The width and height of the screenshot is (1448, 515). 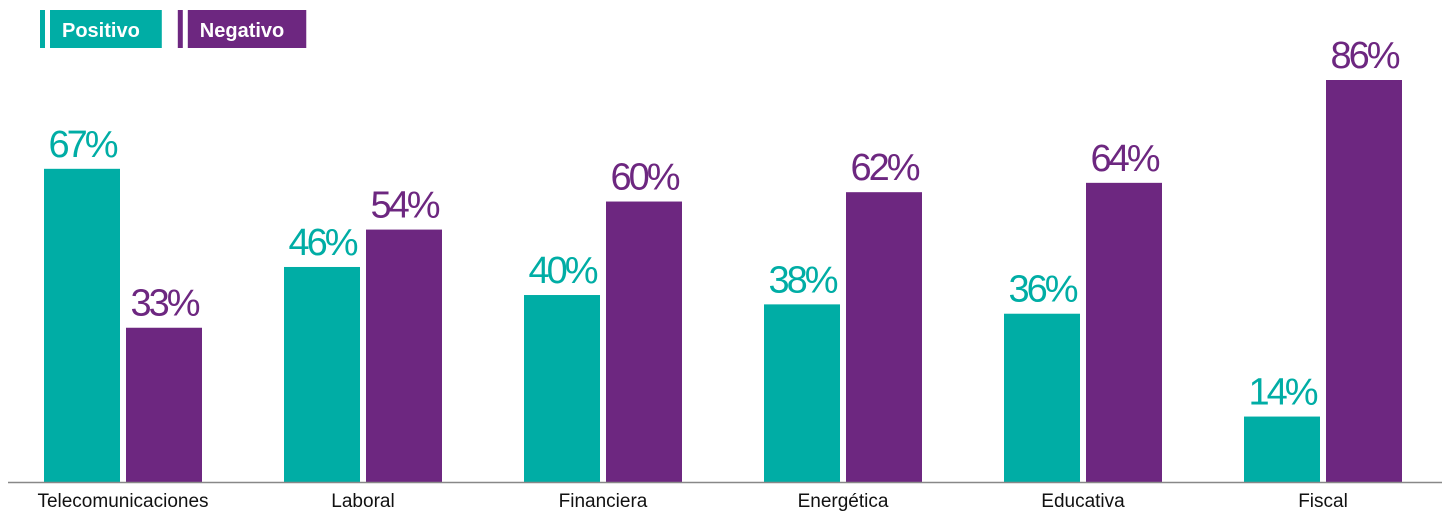 I want to click on x-tick-label: Energética, so click(x=843, y=501).